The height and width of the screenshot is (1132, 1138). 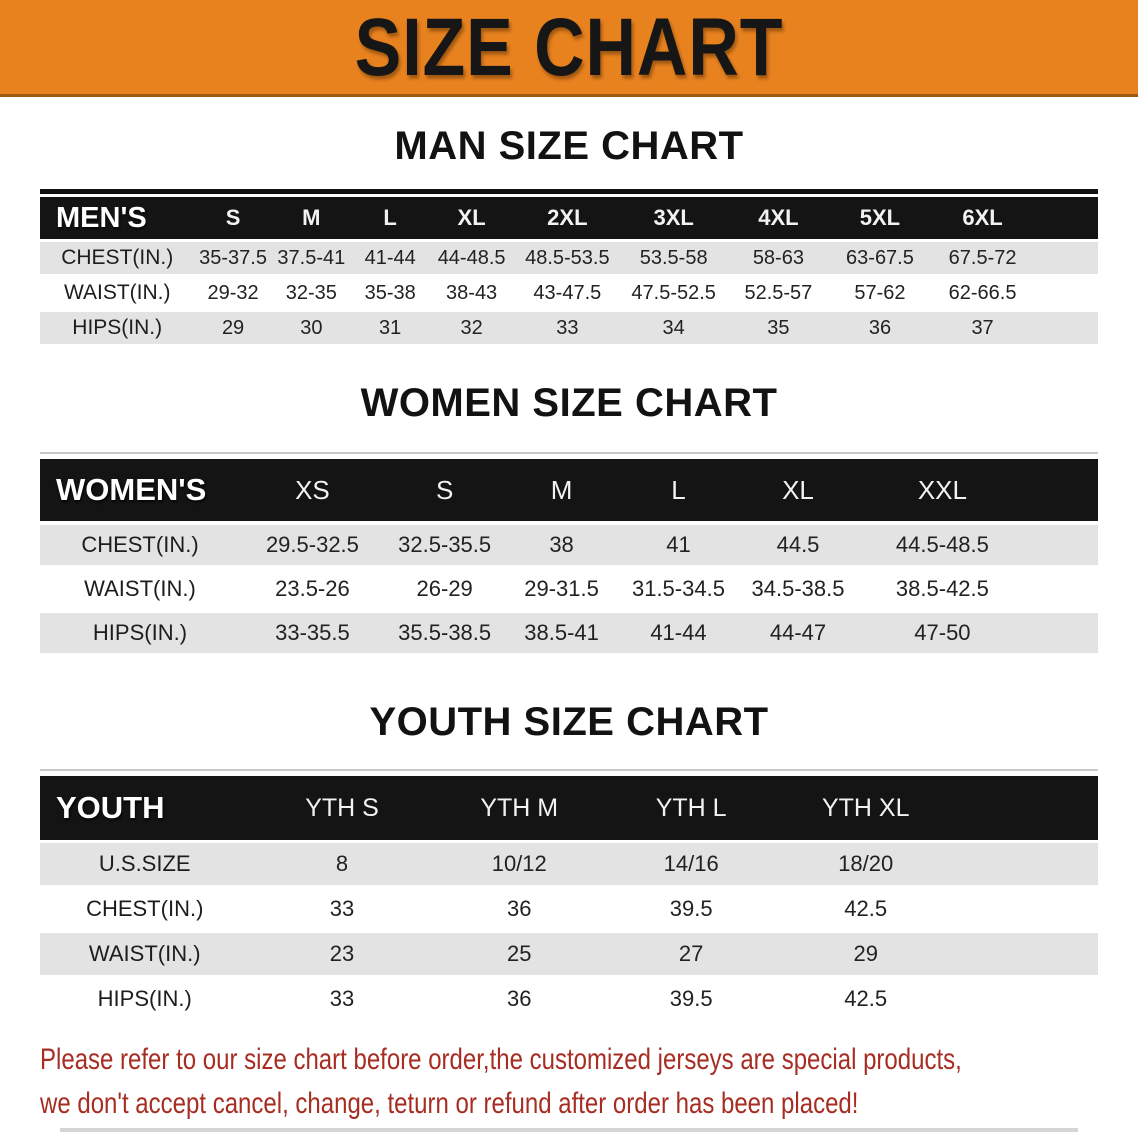 What do you see at coordinates (569, 954) in the screenshot?
I see `table-row: WAIST(IN.) 23 25 27 29` at bounding box center [569, 954].